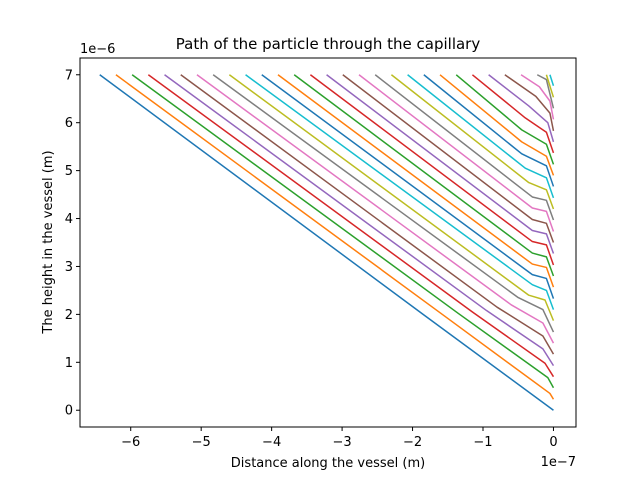 Image resolution: width=640 pixels, height=480 pixels. Describe the element at coordinates (69, 75) in the screenshot. I see `y-tick-label: 7` at that location.